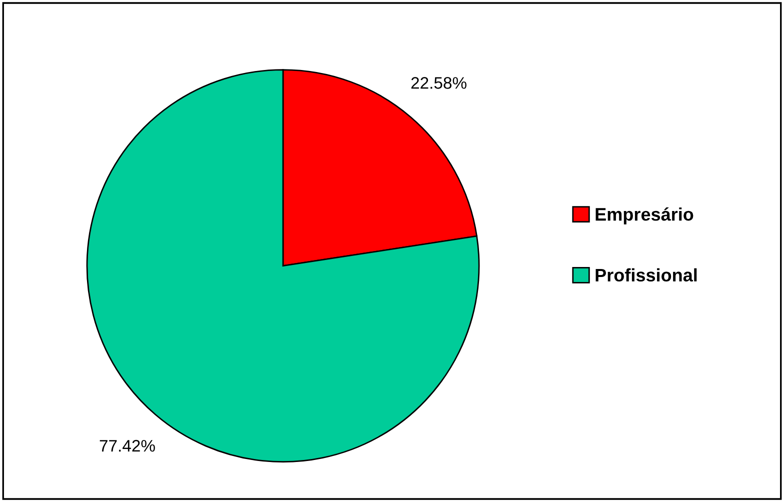 The width and height of the screenshot is (784, 502). I want to click on data-label: 22.58%, so click(438, 83).